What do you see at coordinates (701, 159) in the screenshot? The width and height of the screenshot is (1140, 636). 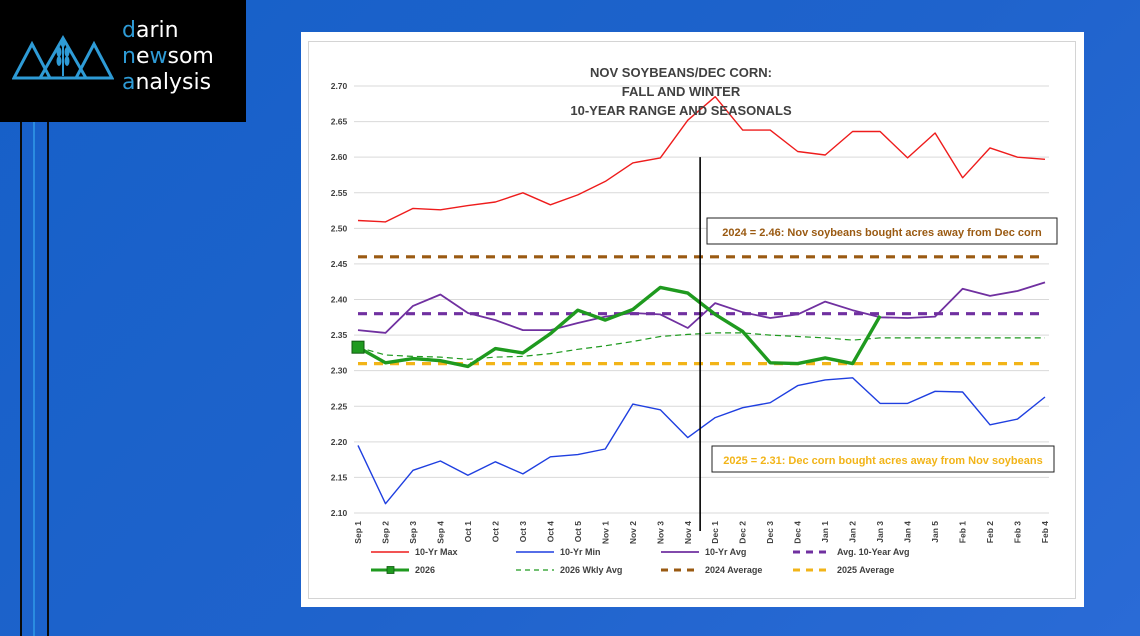 I see `series-line-10-yr-max` at bounding box center [701, 159].